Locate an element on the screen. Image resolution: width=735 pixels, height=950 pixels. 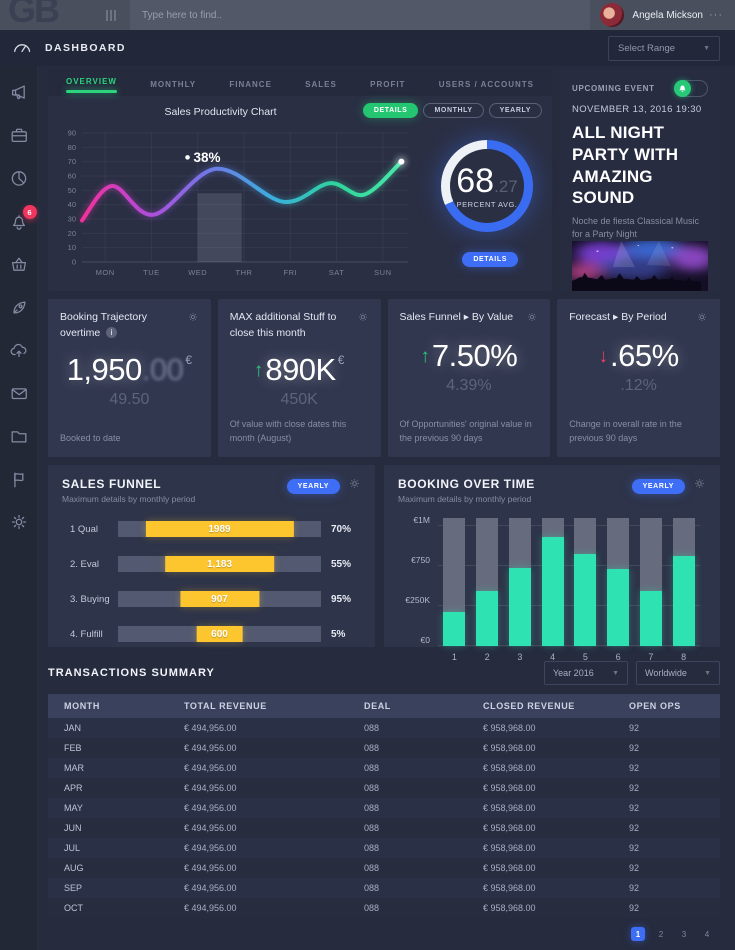
gauge-details-button: DETAILS is located at coordinates (490, 259).